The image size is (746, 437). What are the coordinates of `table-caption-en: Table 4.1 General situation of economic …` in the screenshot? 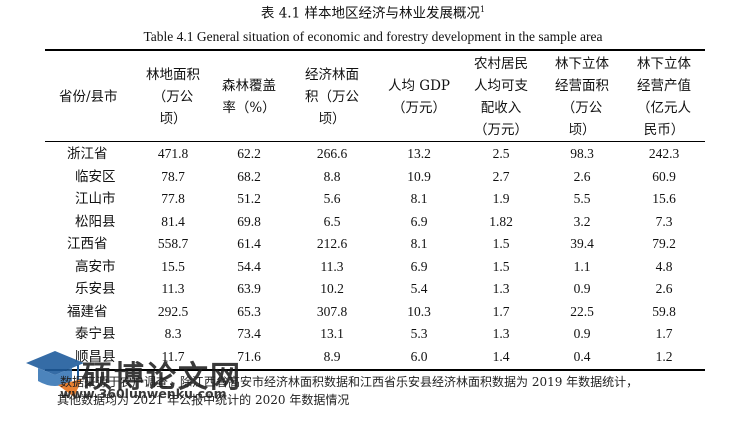 It's located at (373, 36).